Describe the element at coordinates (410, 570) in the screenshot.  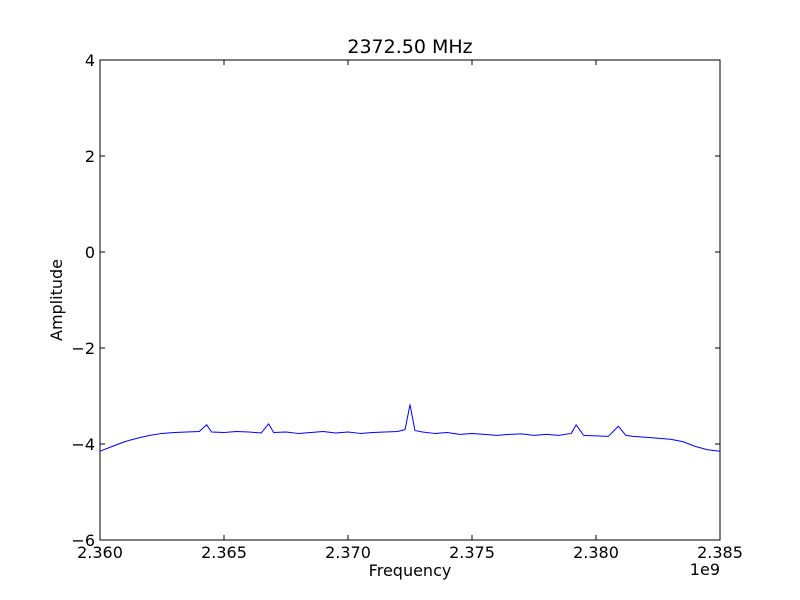
I see `x-axis-label: Frequency` at that location.